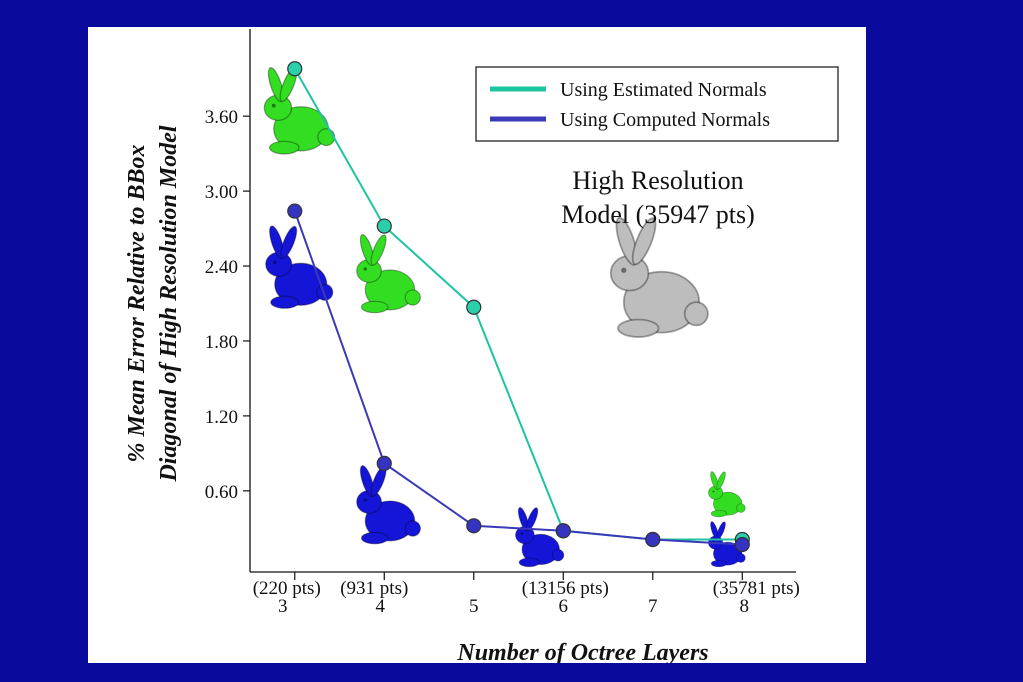 The image size is (1023, 682). Describe the element at coordinates (718, 563) in the screenshot. I see `bunny-computed-8-foot` at that location.